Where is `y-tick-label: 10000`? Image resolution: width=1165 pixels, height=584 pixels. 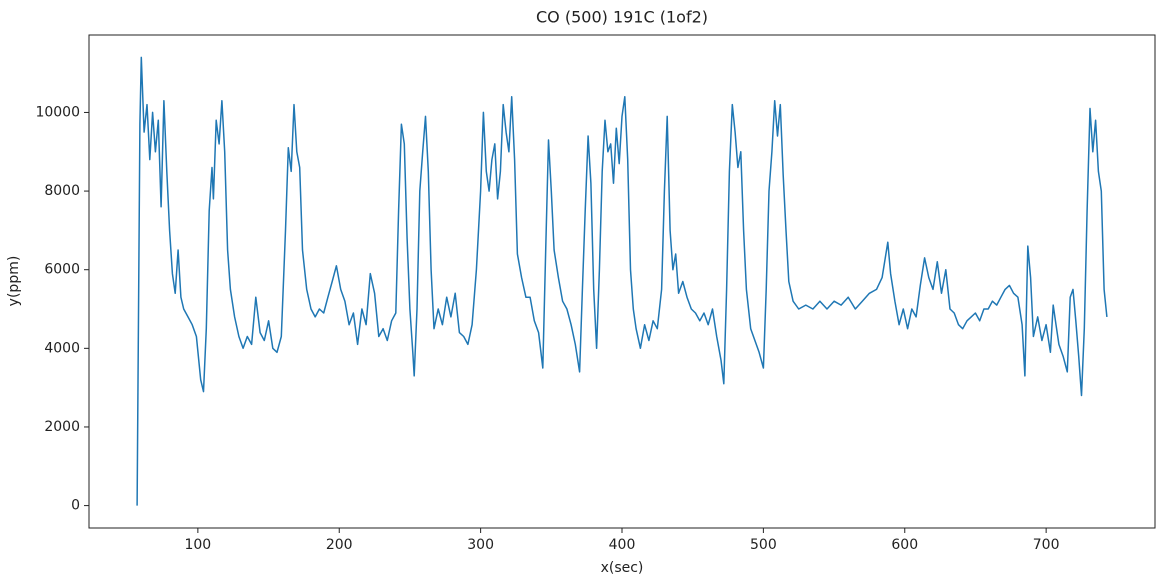 y-tick-label: 10000 is located at coordinates (57, 112).